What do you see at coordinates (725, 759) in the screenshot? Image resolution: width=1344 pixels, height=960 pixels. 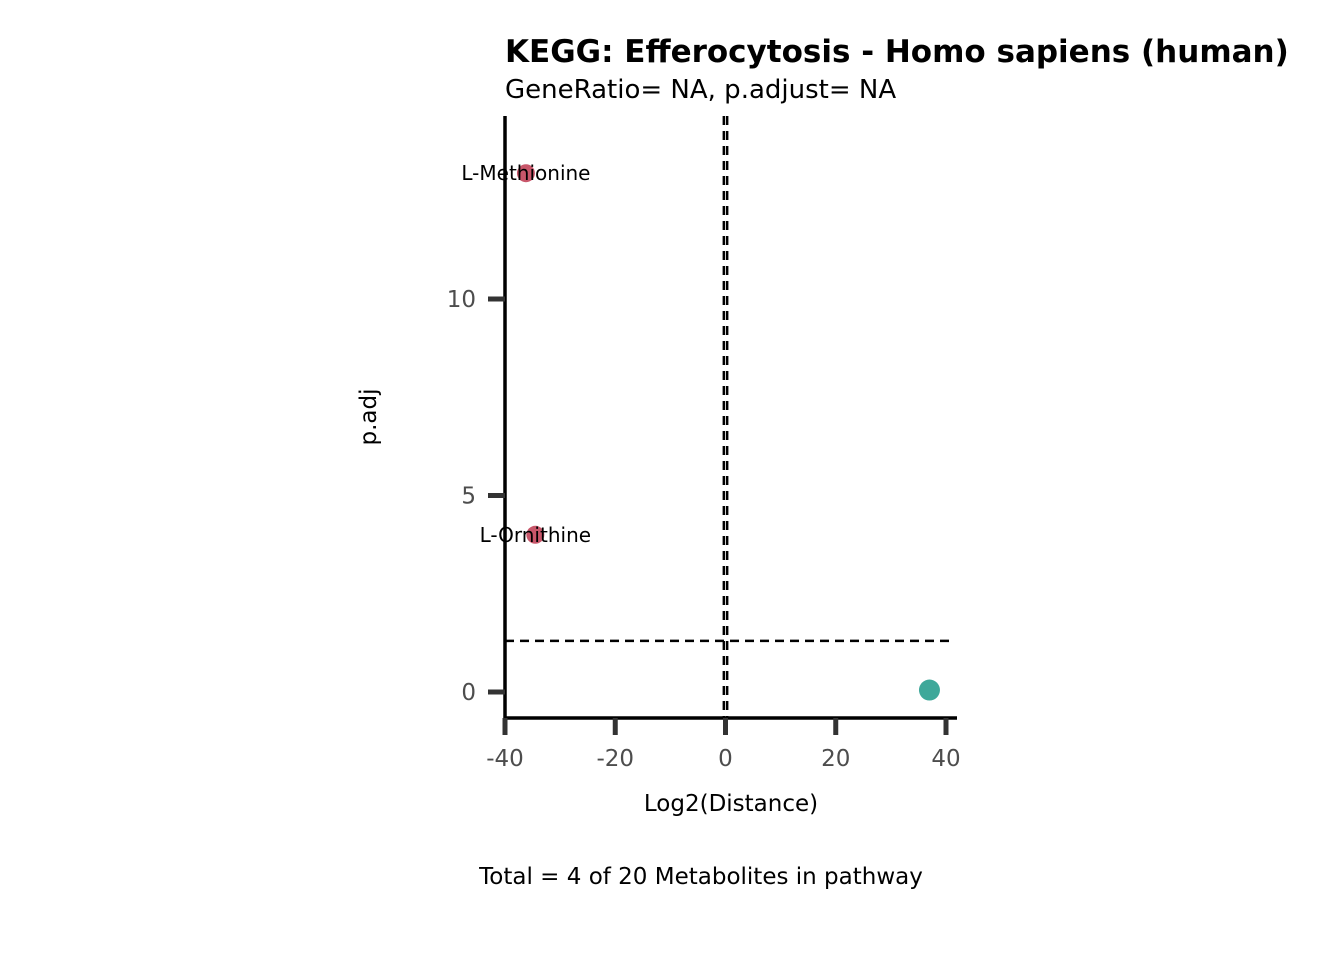 I see `x-tick-label: 0` at bounding box center [725, 759].